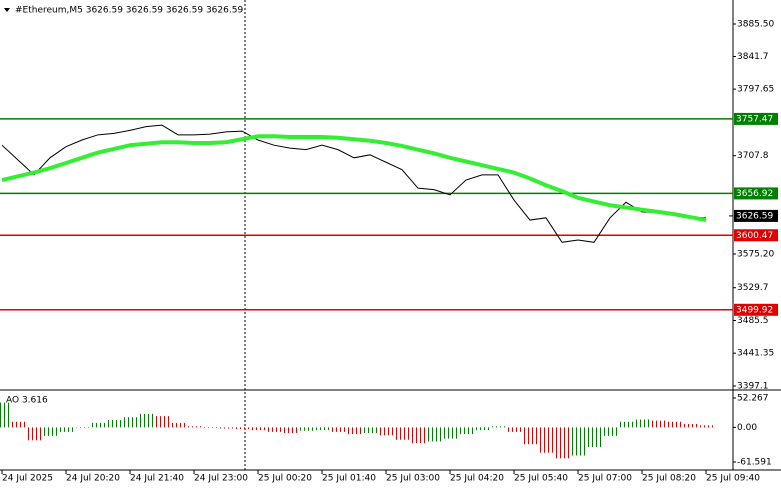 The height and width of the screenshot is (489, 781). I want to click on x-tick-label: 25 Jul 09:40, so click(733, 479).